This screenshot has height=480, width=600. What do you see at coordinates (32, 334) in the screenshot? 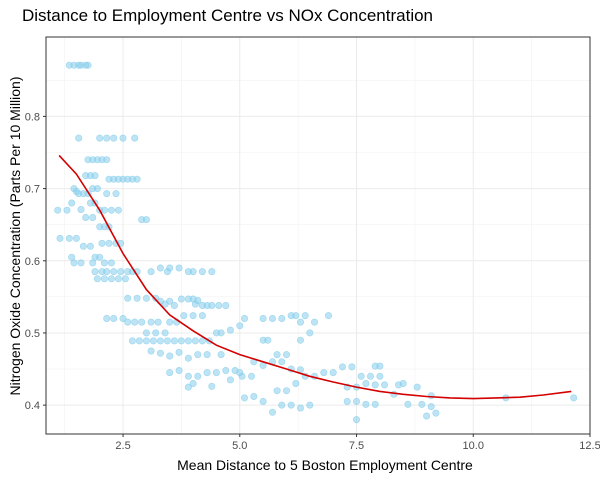
I see `y-tick-label: 0.5` at bounding box center [32, 334].